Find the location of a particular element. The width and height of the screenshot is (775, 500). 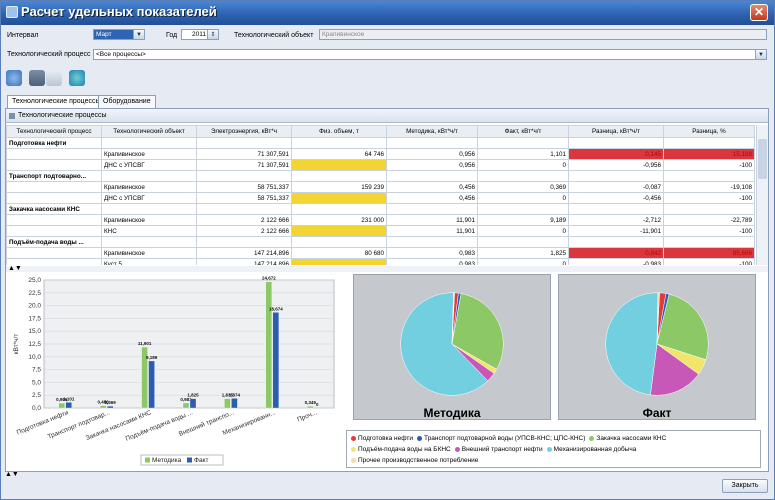

table-cell: 0,842 is located at coordinates (616, 253).